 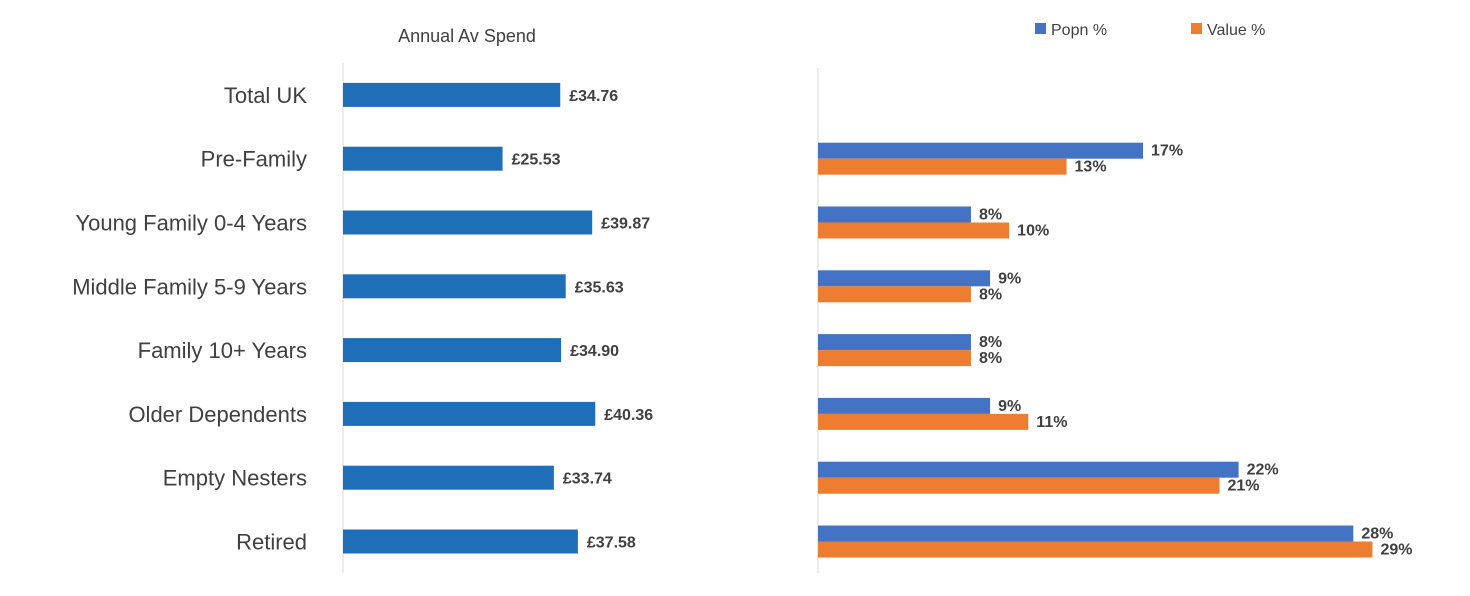 What do you see at coordinates (594, 351) in the screenshot?
I see `spend-value-label: £34.90` at bounding box center [594, 351].